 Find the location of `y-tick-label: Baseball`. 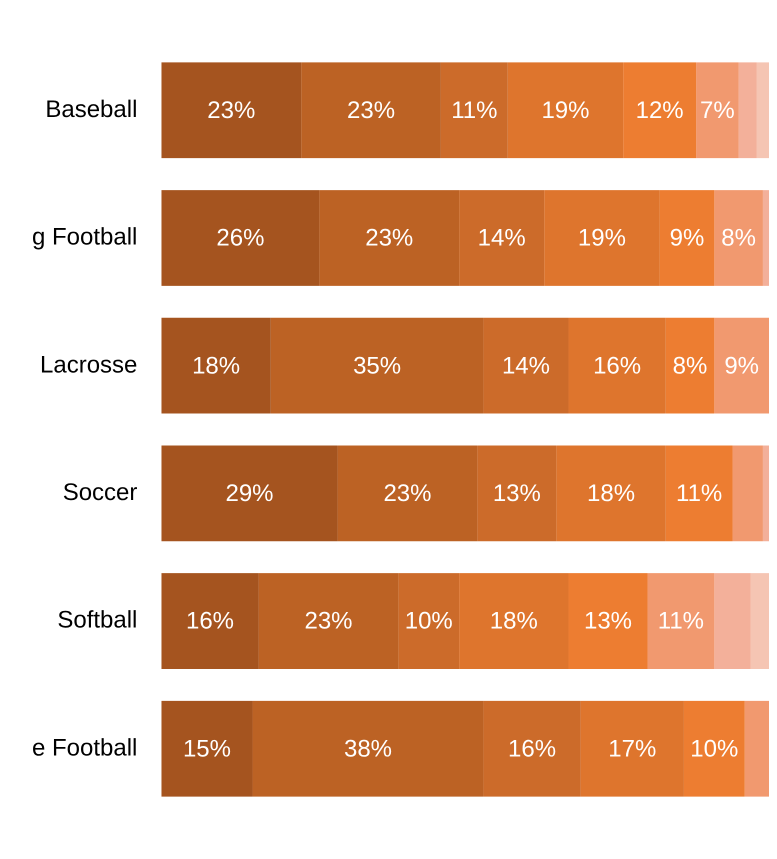

y-tick-label: Baseball is located at coordinates (91, 109).